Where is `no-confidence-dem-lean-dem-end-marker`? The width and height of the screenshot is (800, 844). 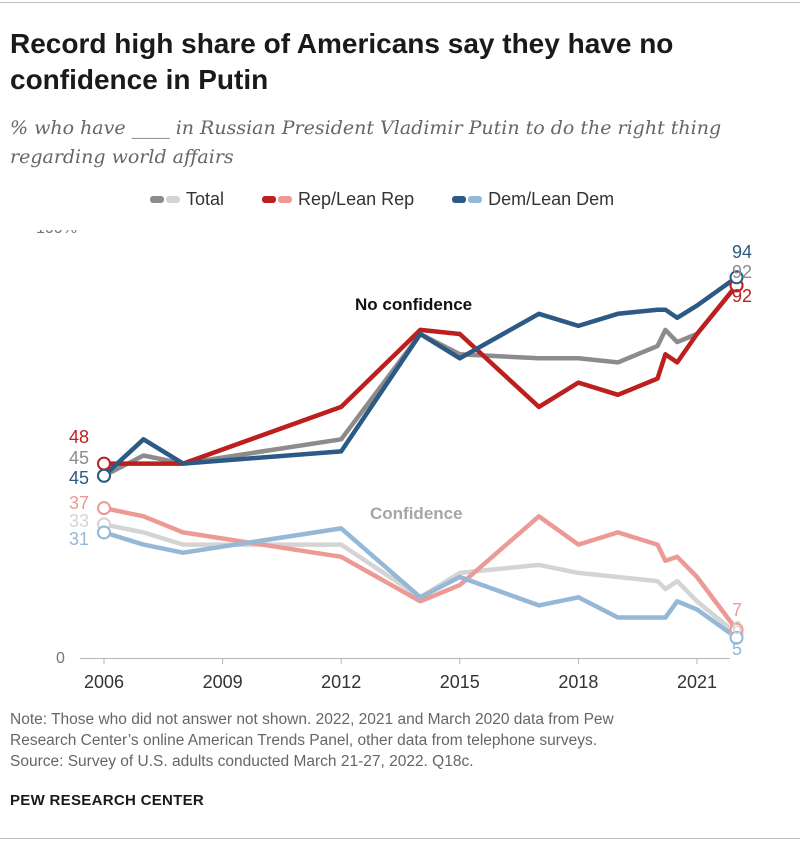 no-confidence-dem-lean-dem-end-marker is located at coordinates (736, 277).